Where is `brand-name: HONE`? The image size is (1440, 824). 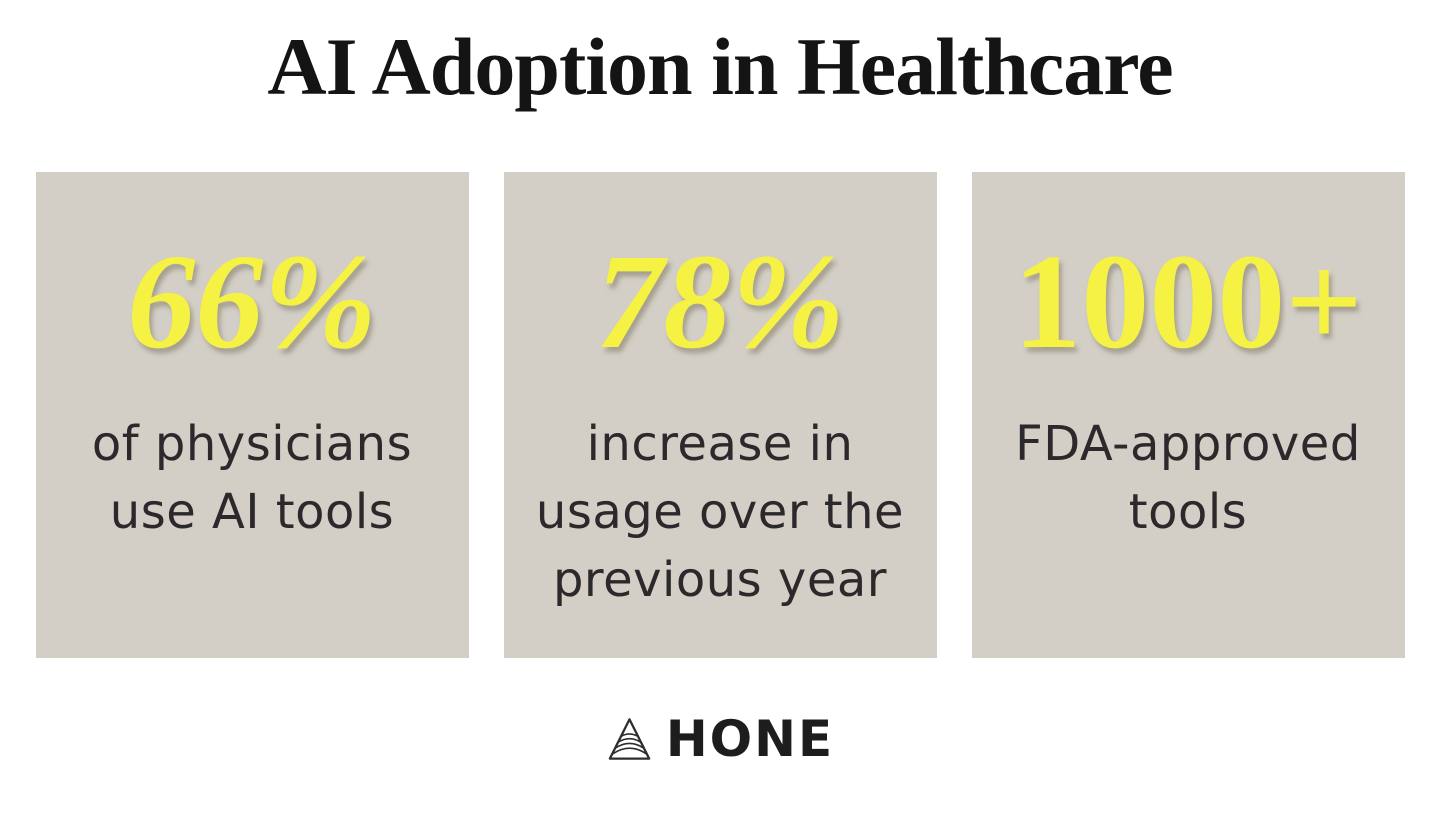 brand-name: HONE is located at coordinates (750, 739).